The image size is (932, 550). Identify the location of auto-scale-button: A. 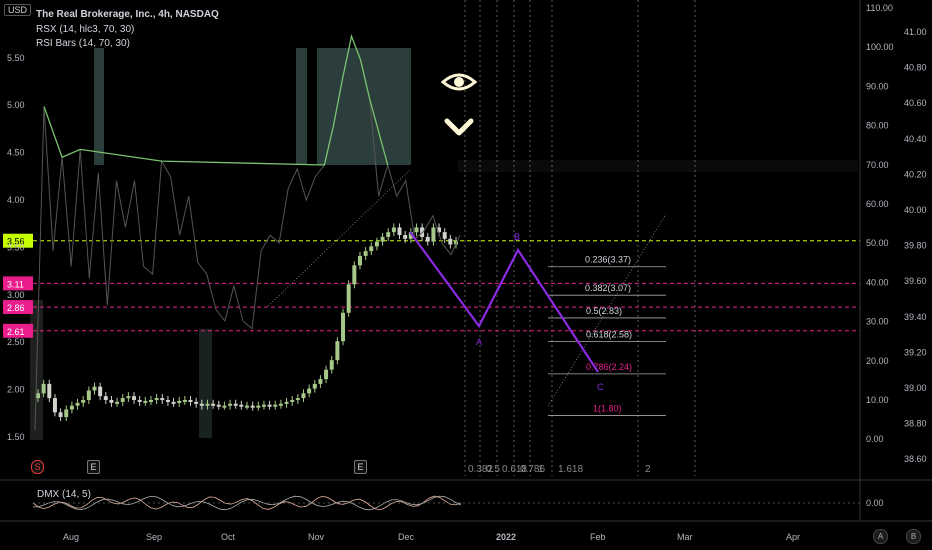
(880, 536).